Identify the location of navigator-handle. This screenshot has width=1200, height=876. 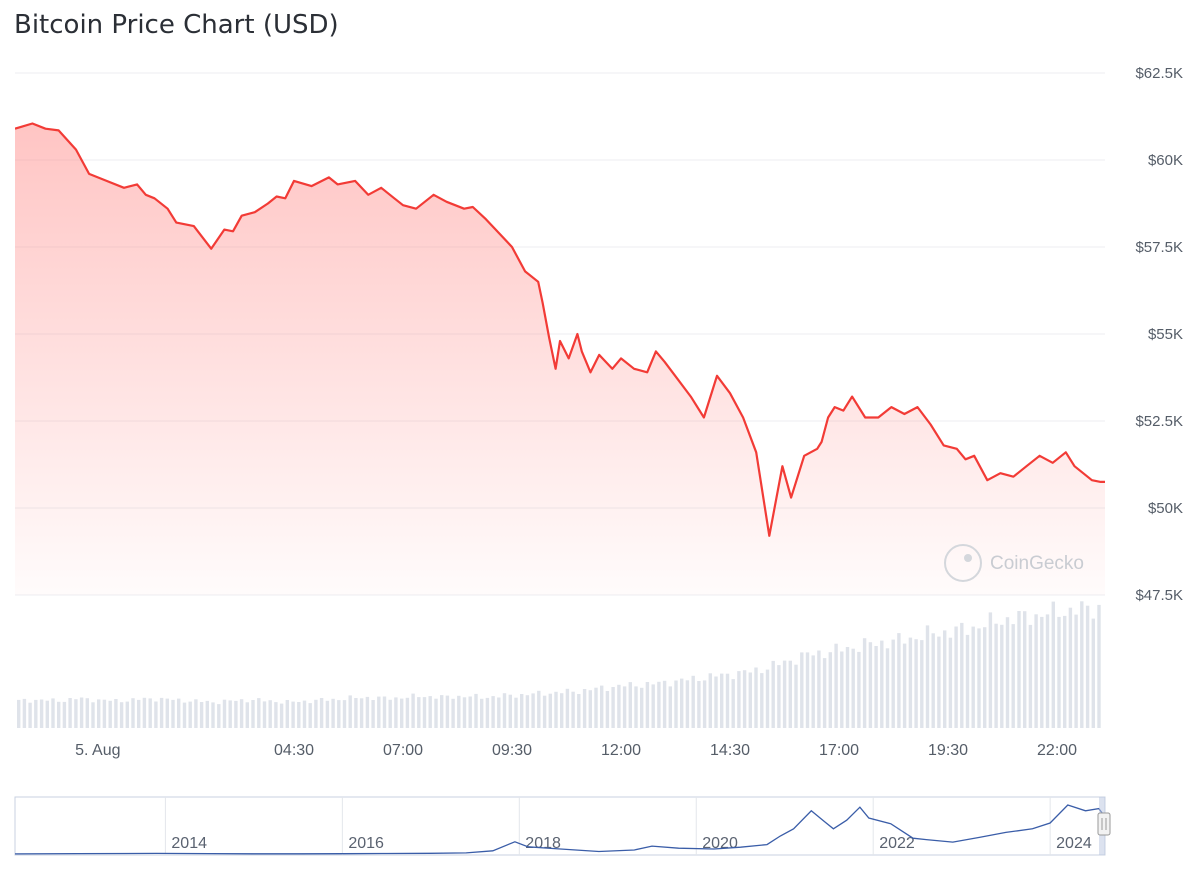
(1104, 824).